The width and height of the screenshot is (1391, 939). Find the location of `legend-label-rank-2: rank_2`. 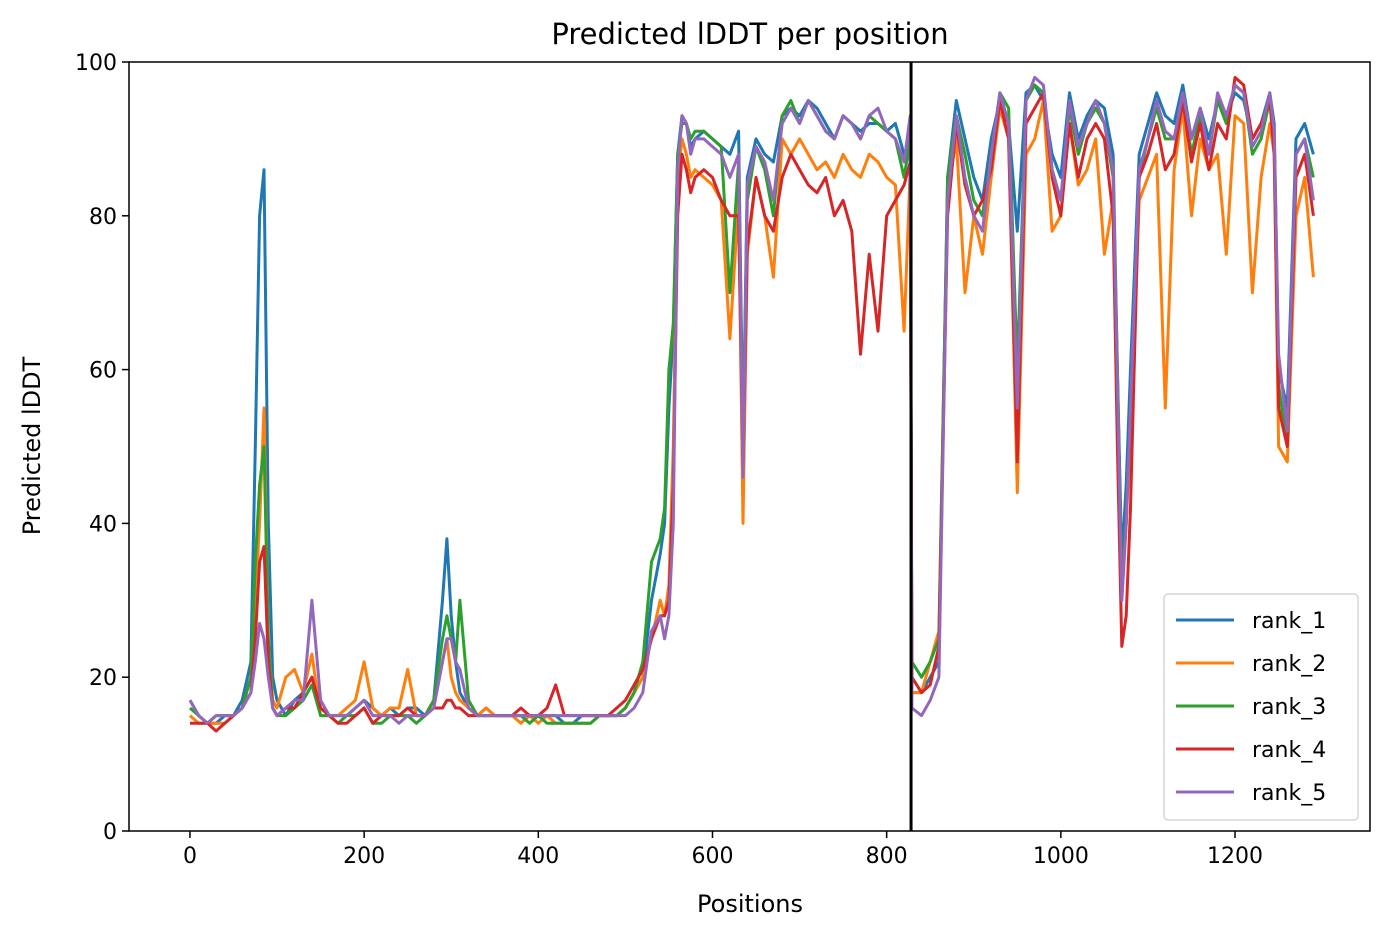

legend-label-rank-2: rank_2 is located at coordinates (1289, 664).